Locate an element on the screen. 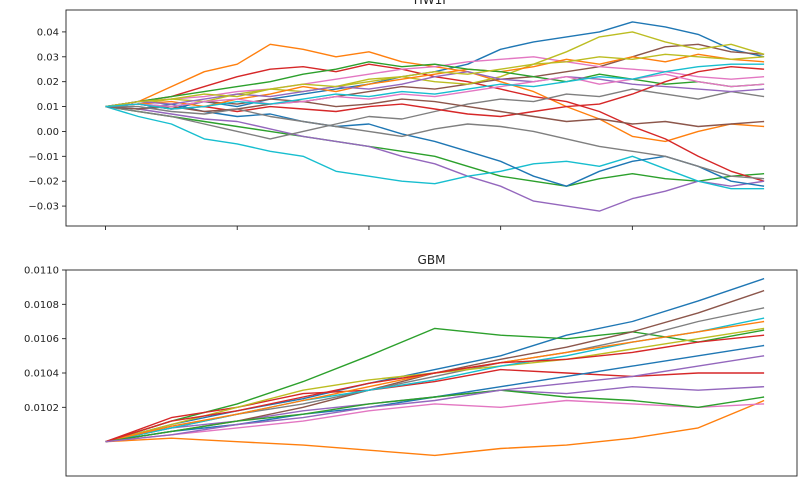 The width and height of the screenshot is (809, 480). chart-title: HW1F is located at coordinates (432, 3).